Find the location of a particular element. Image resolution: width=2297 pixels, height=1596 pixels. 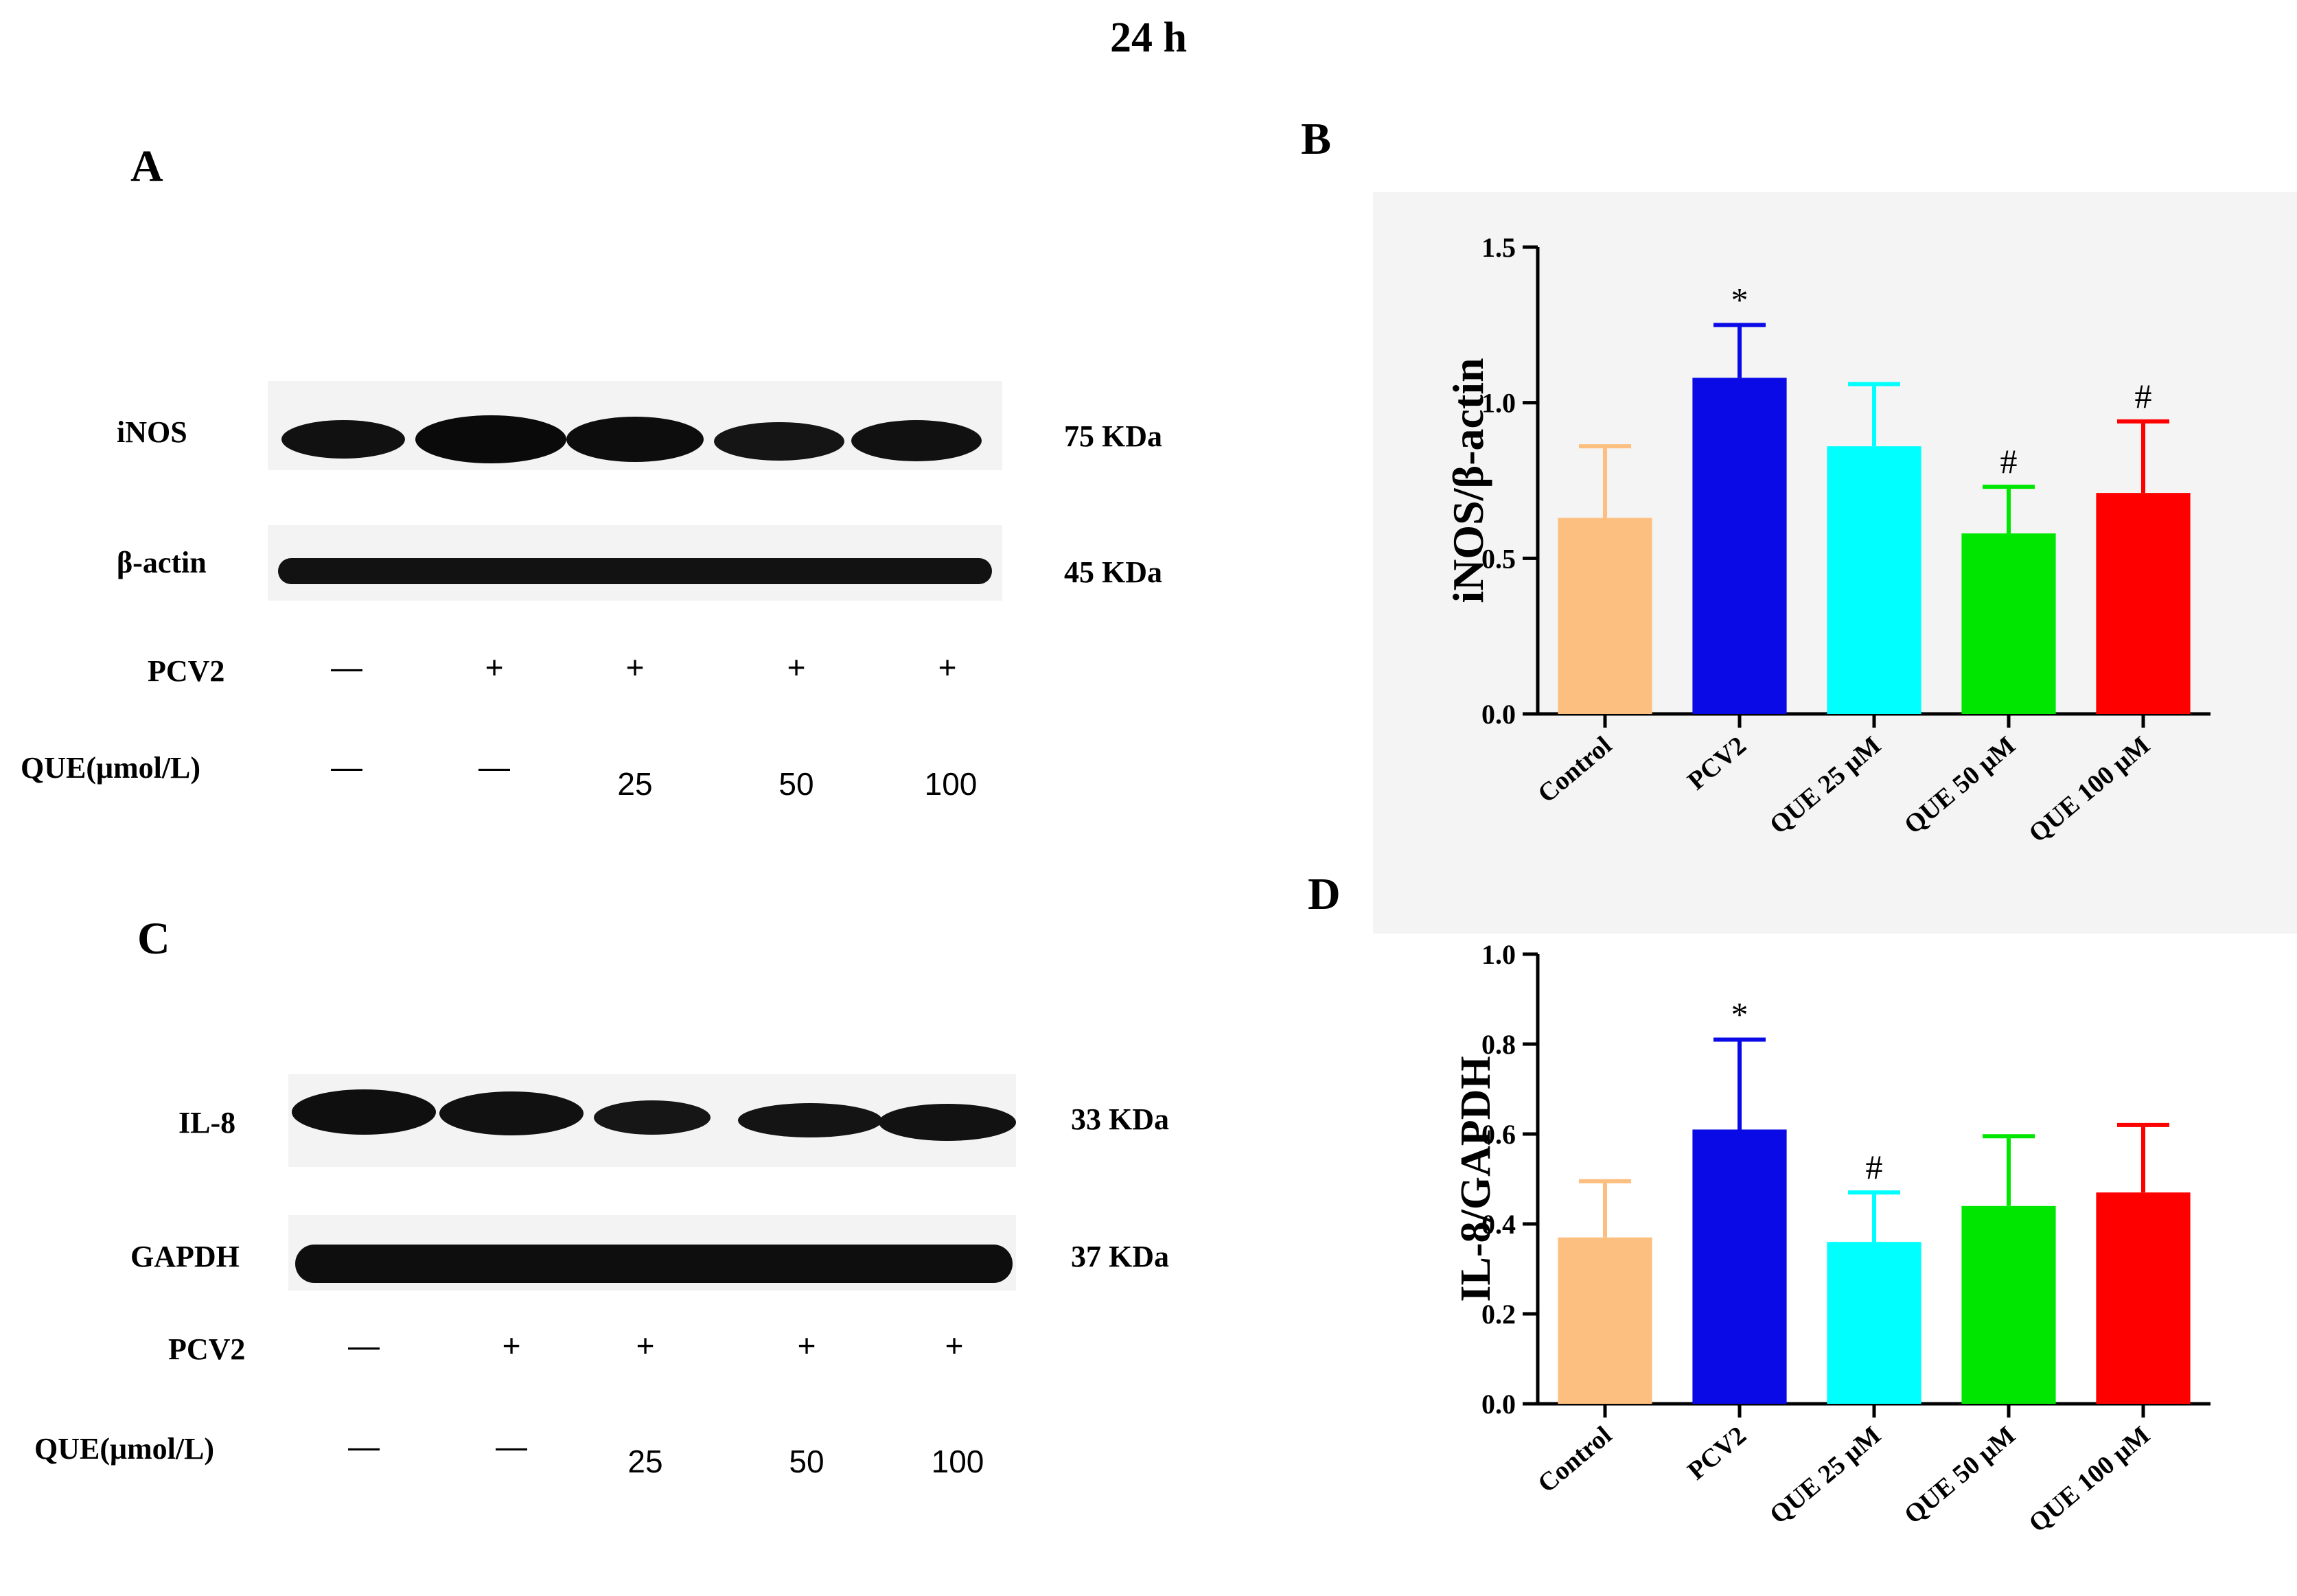

que-value-a-4: 50 is located at coordinates (796, 784).